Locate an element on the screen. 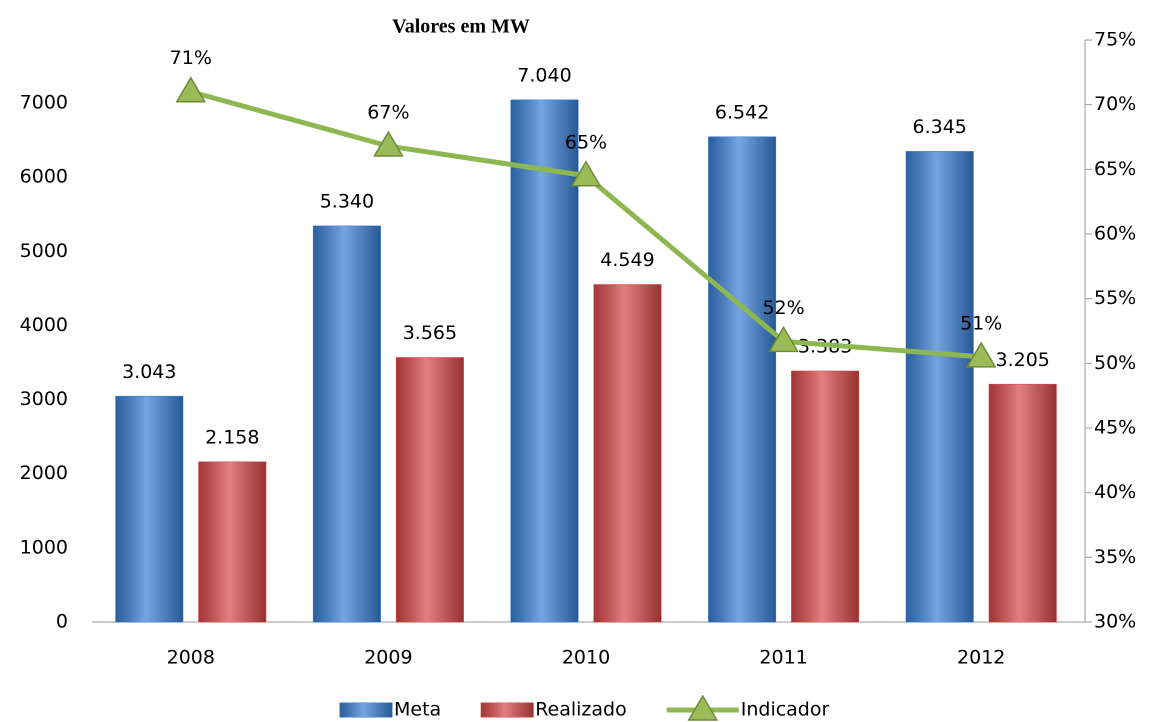 Image resolution: width=1156 pixels, height=722 pixels. data-label: 2.158 is located at coordinates (232, 438).